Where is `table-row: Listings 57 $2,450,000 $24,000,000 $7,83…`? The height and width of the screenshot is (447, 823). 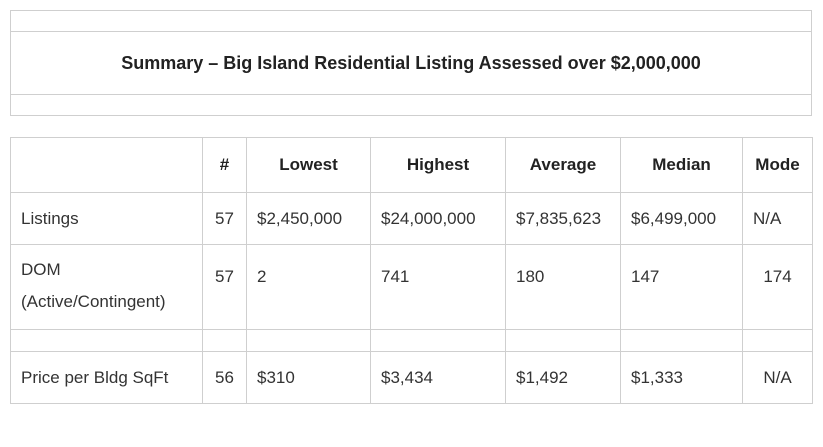
table-row: Listings 57 $2,450,000 $24,000,000 $7,83… is located at coordinates (411, 218).